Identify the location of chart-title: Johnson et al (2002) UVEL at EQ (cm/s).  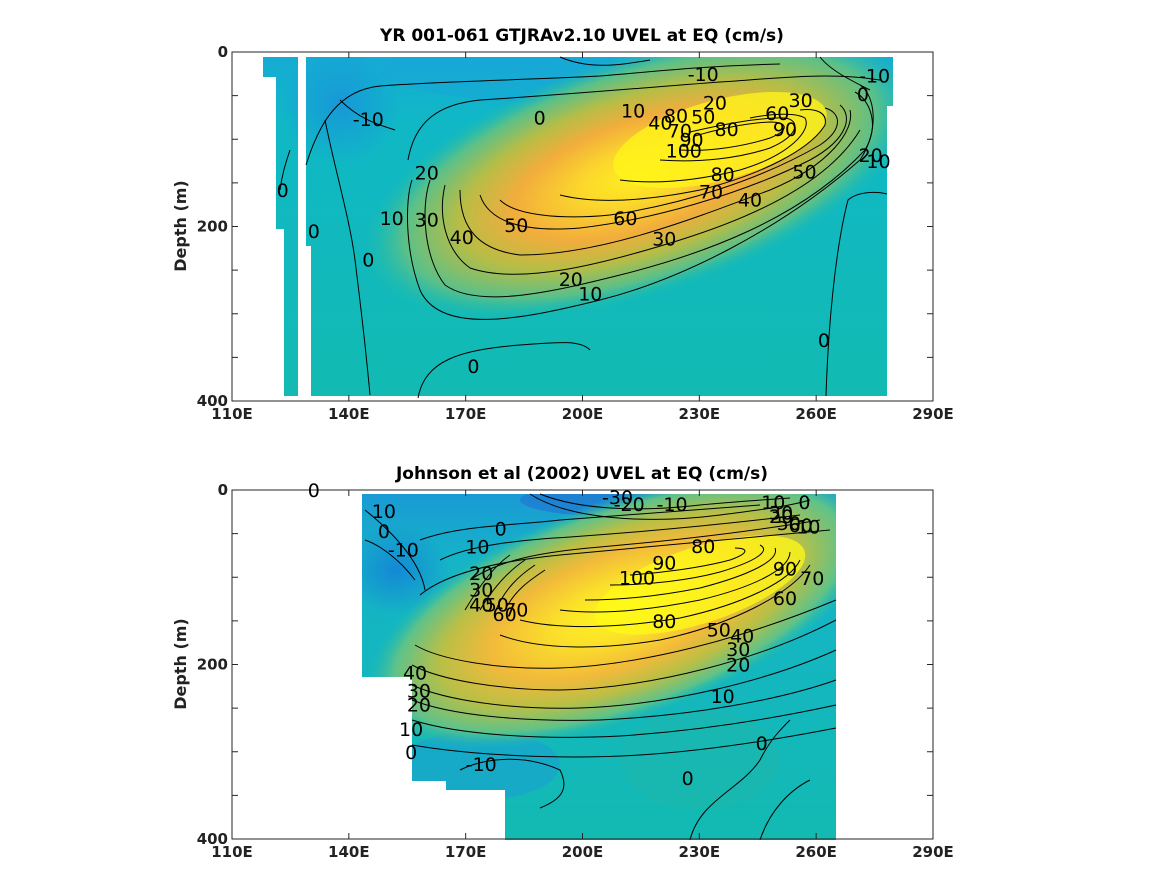
(581, 474).